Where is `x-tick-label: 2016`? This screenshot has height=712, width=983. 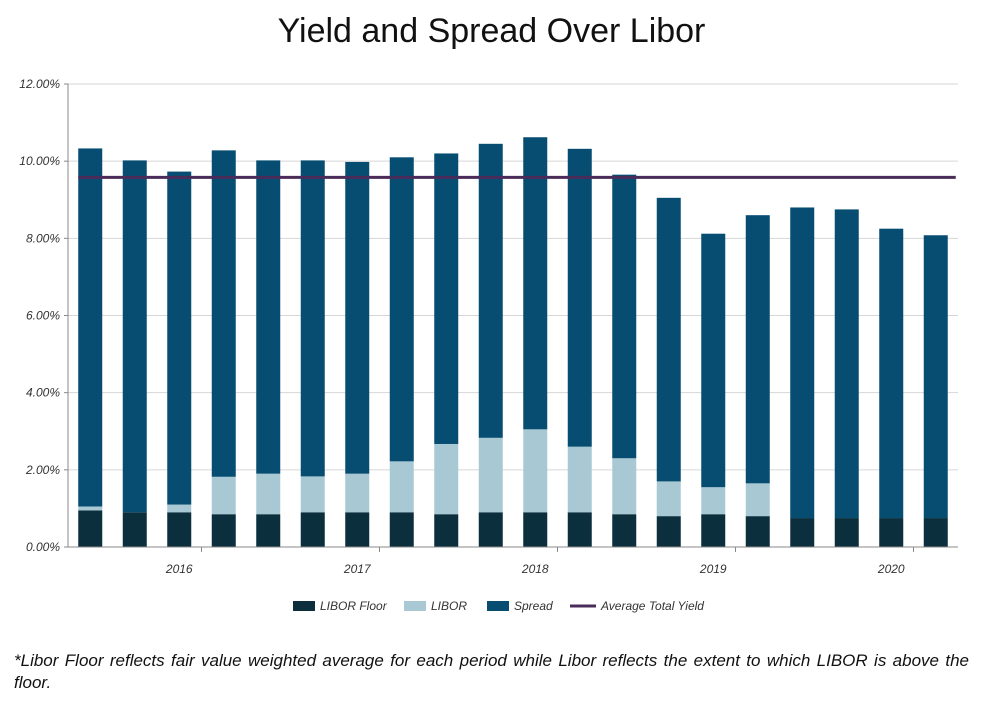 x-tick-label: 2016 is located at coordinates (179, 569).